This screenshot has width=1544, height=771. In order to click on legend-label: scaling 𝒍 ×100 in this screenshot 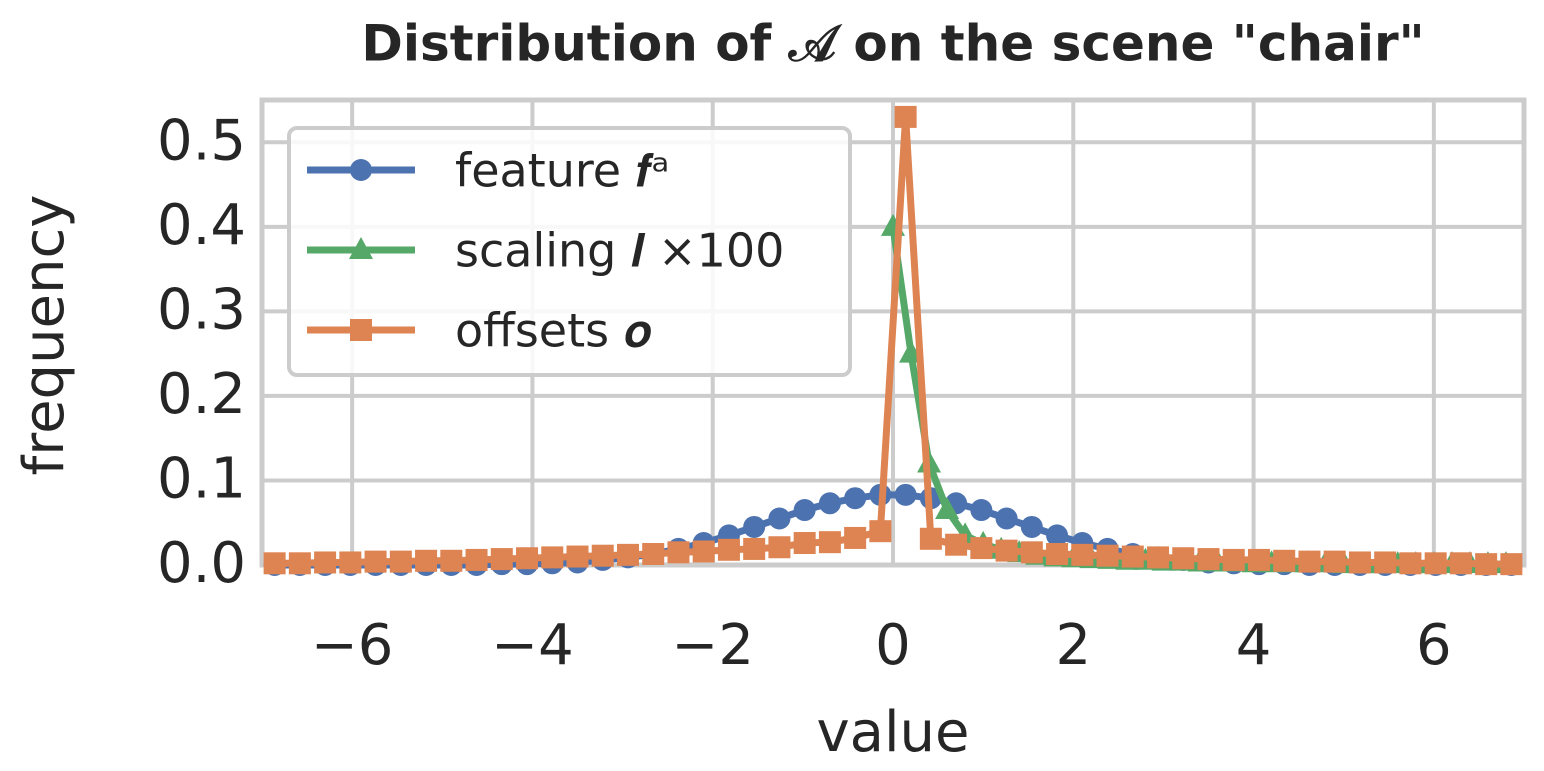, I will do `click(619, 251)`.